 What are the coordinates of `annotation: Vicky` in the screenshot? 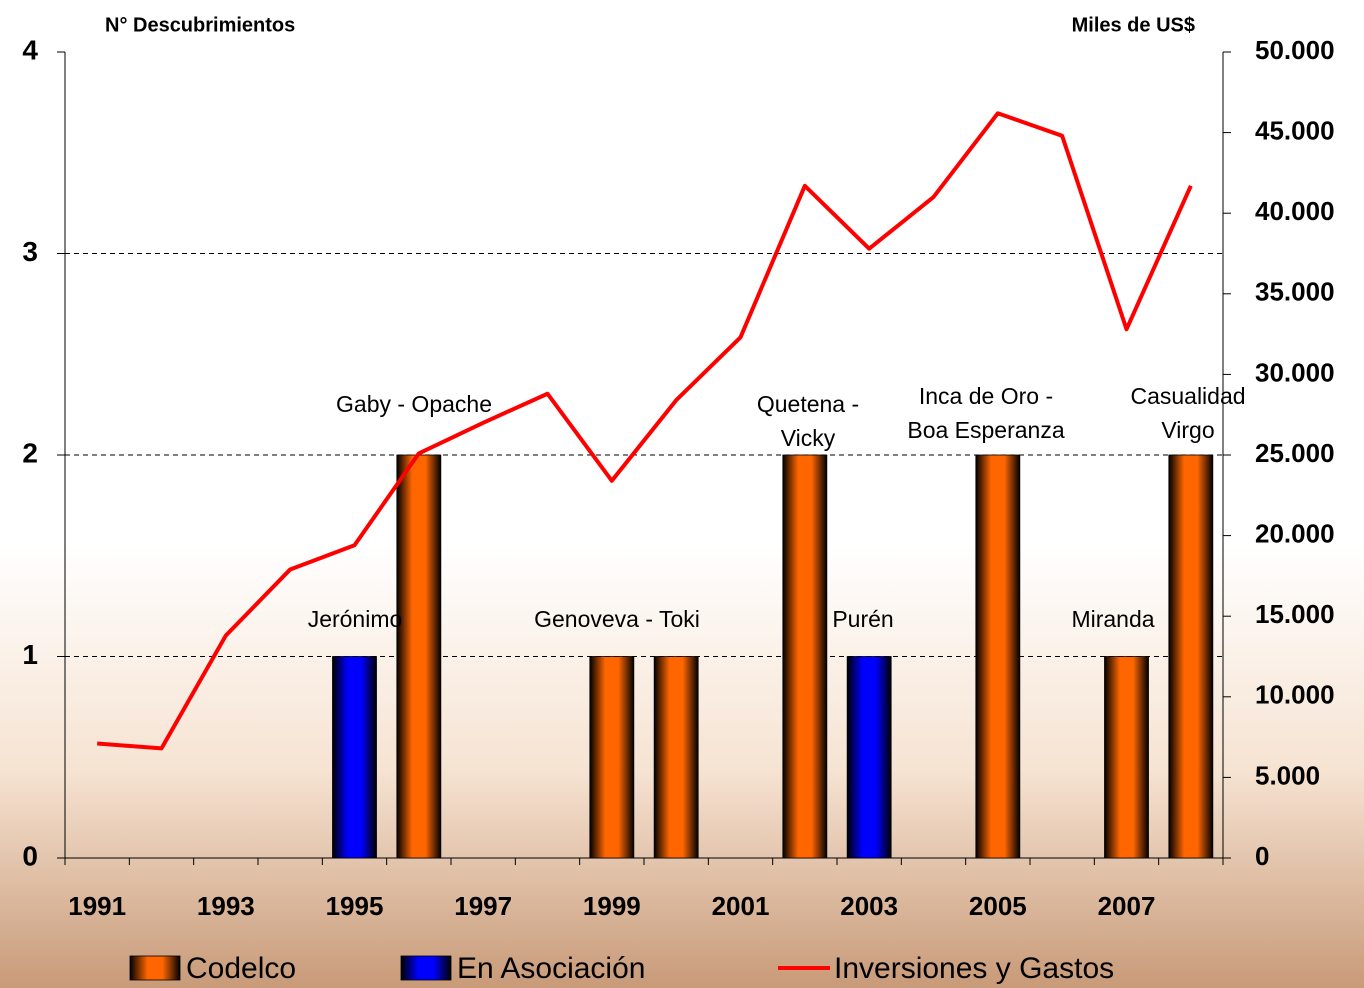 It's located at (808, 438).